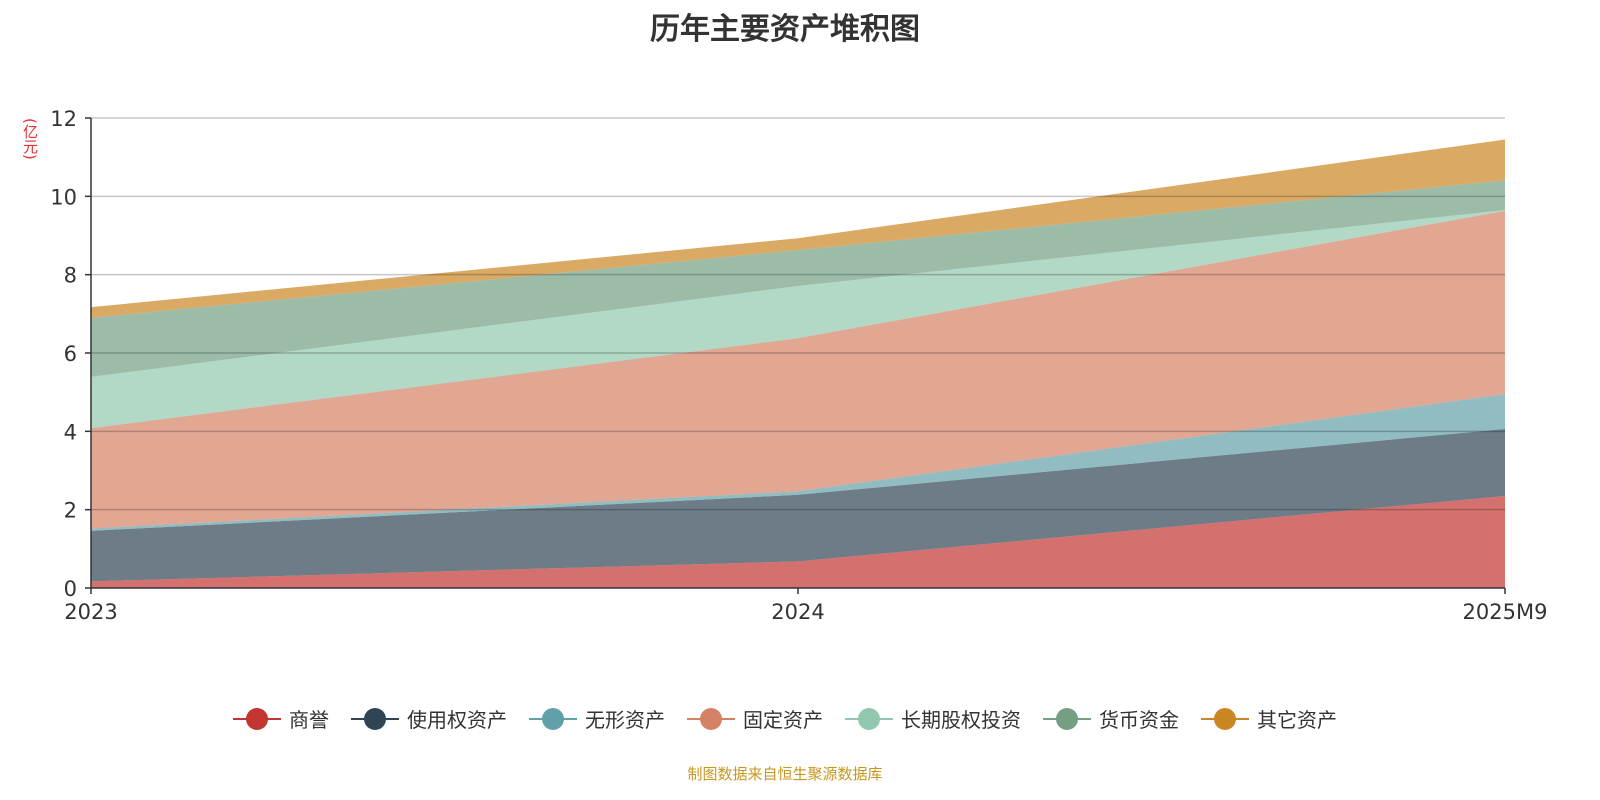  I want to click on y-tick-label: 6, so click(70, 354).